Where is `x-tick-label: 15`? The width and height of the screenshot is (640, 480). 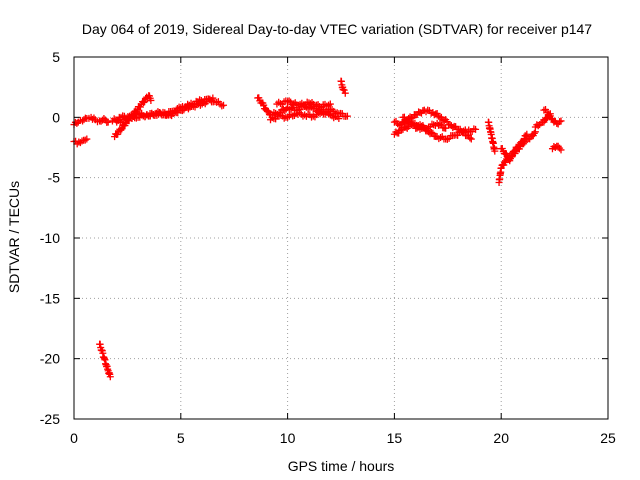 x-tick-label: 15 is located at coordinates (395, 438).